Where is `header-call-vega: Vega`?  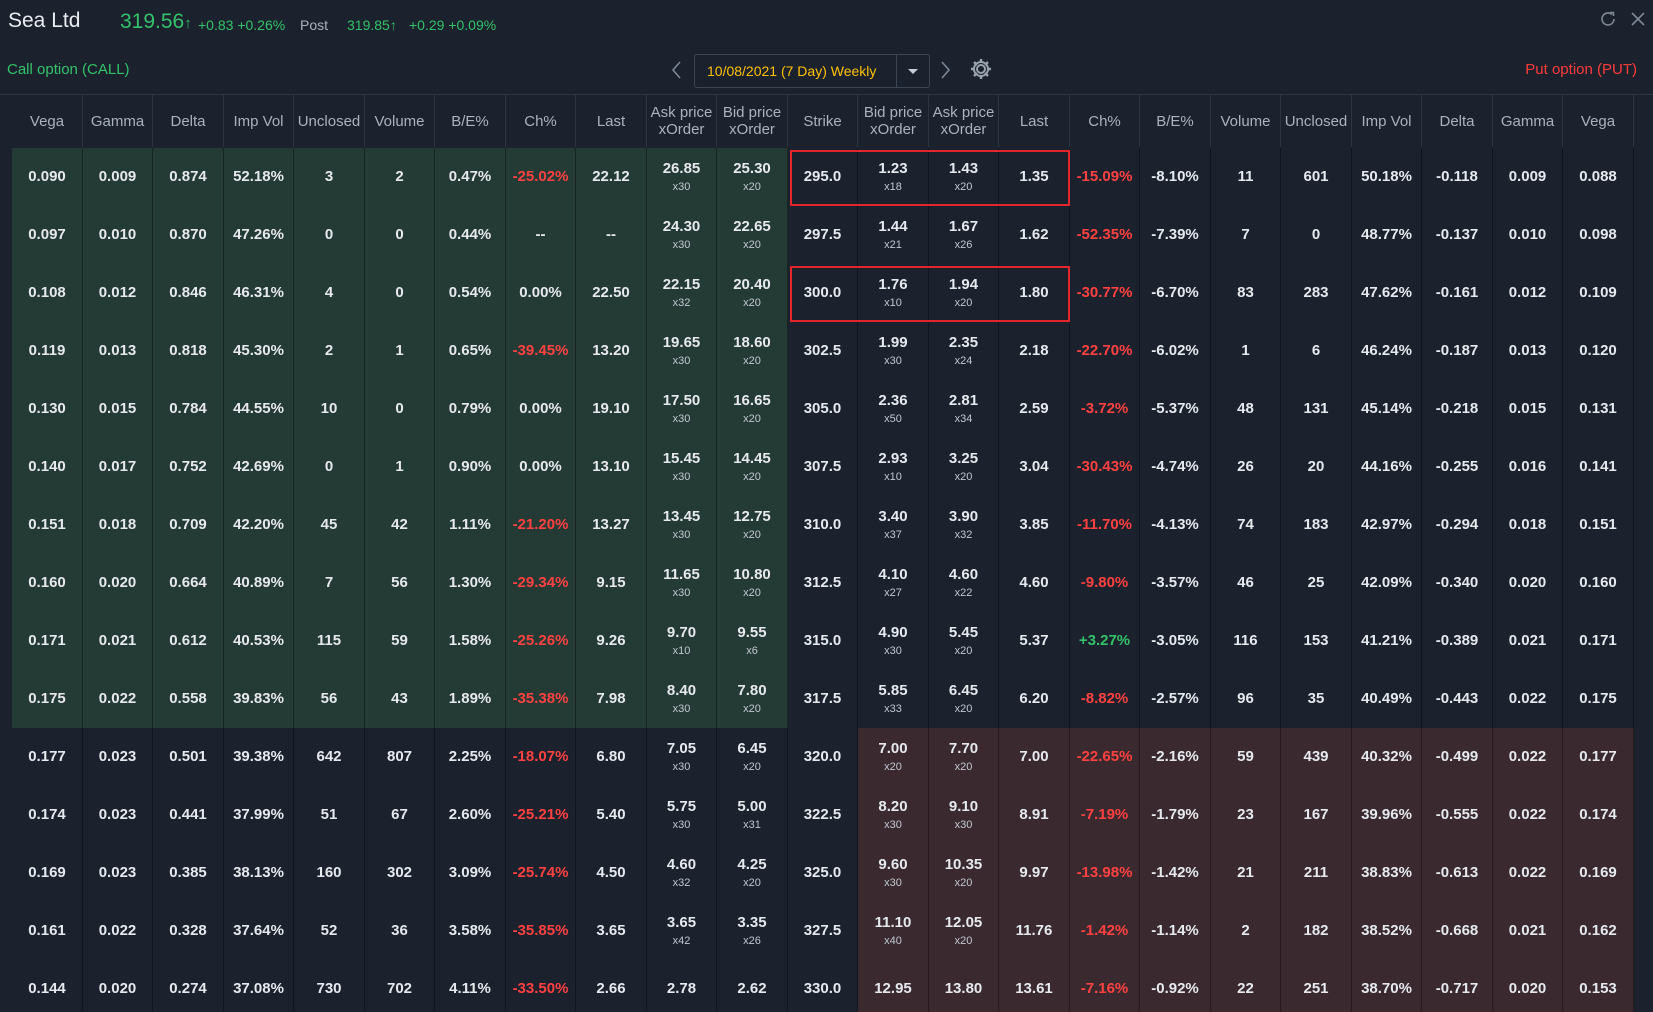 header-call-vega: Vega is located at coordinates (47, 121).